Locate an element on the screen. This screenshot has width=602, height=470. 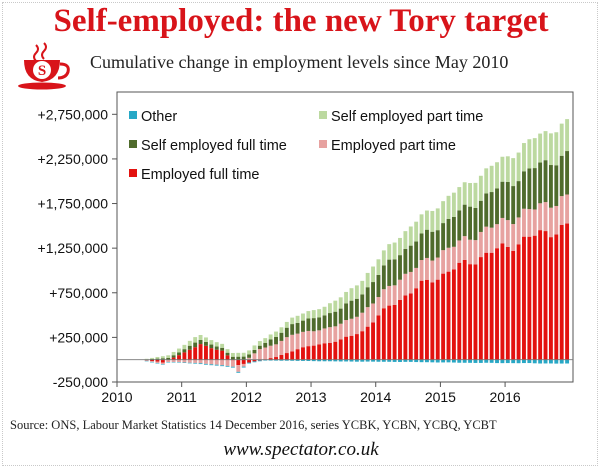
y-tick-label: +2,250,000 is located at coordinates (73, 159).